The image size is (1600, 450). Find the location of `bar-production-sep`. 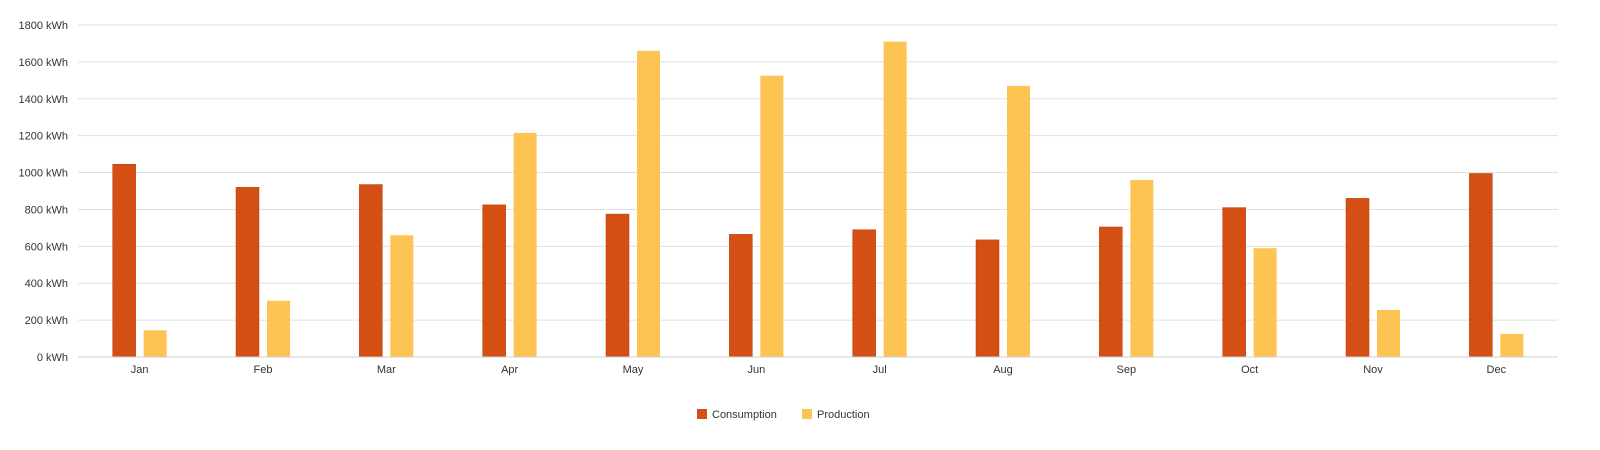

bar-production-sep is located at coordinates (1142, 268).